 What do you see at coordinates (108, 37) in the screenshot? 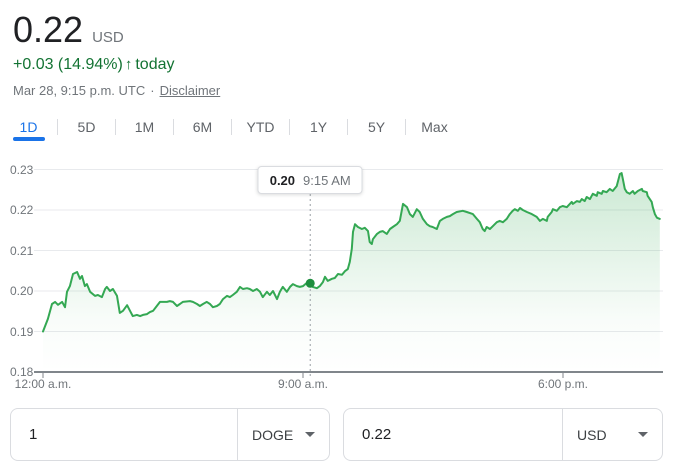
I see `price-currency: USD` at bounding box center [108, 37].